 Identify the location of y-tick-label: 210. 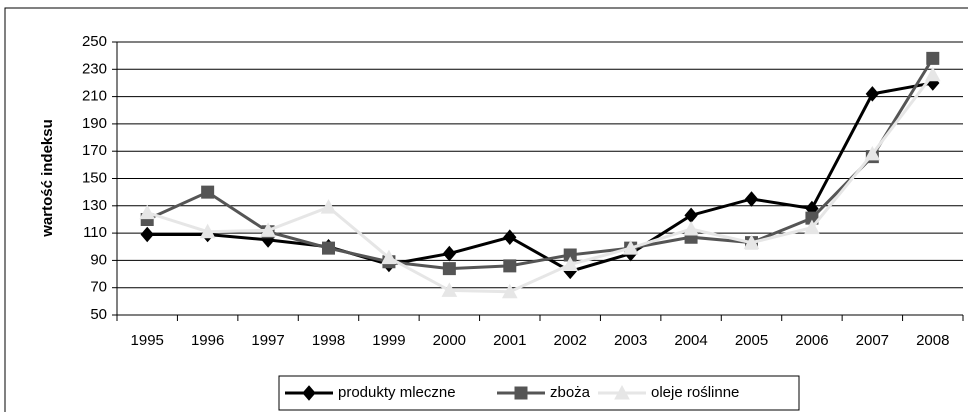
(94, 96).